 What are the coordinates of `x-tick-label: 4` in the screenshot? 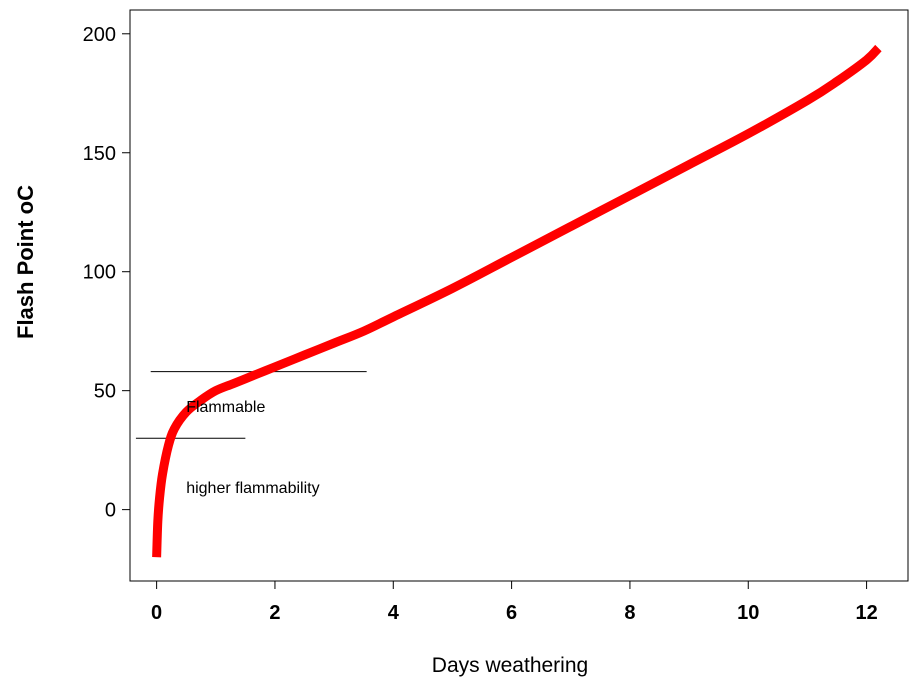 It's located at (394, 613).